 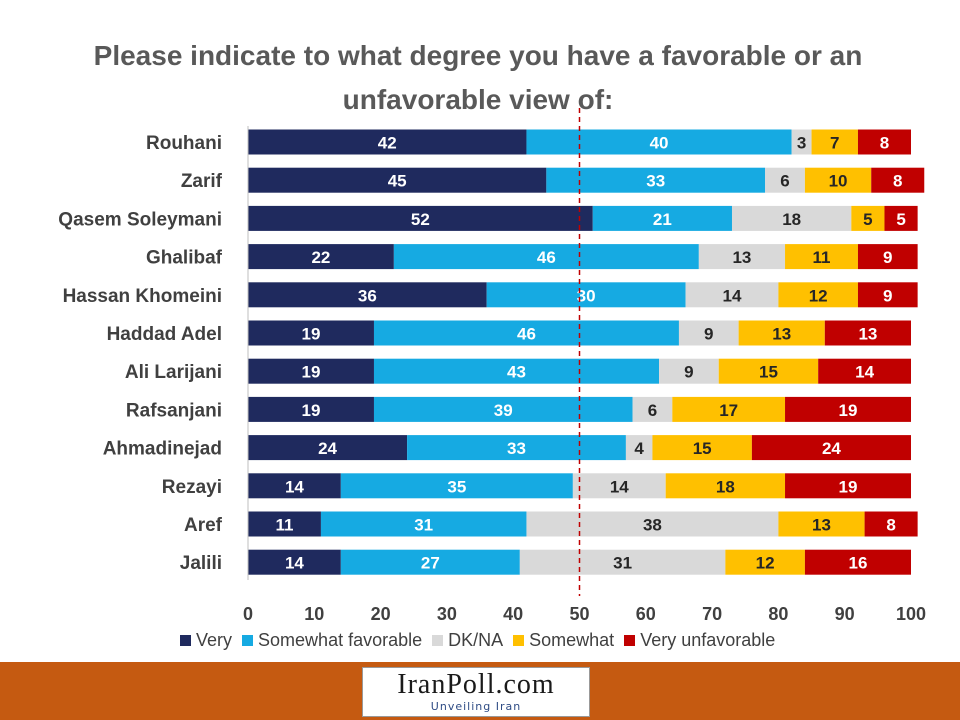 I want to click on category-label: Ali Larijani, so click(x=173, y=372).